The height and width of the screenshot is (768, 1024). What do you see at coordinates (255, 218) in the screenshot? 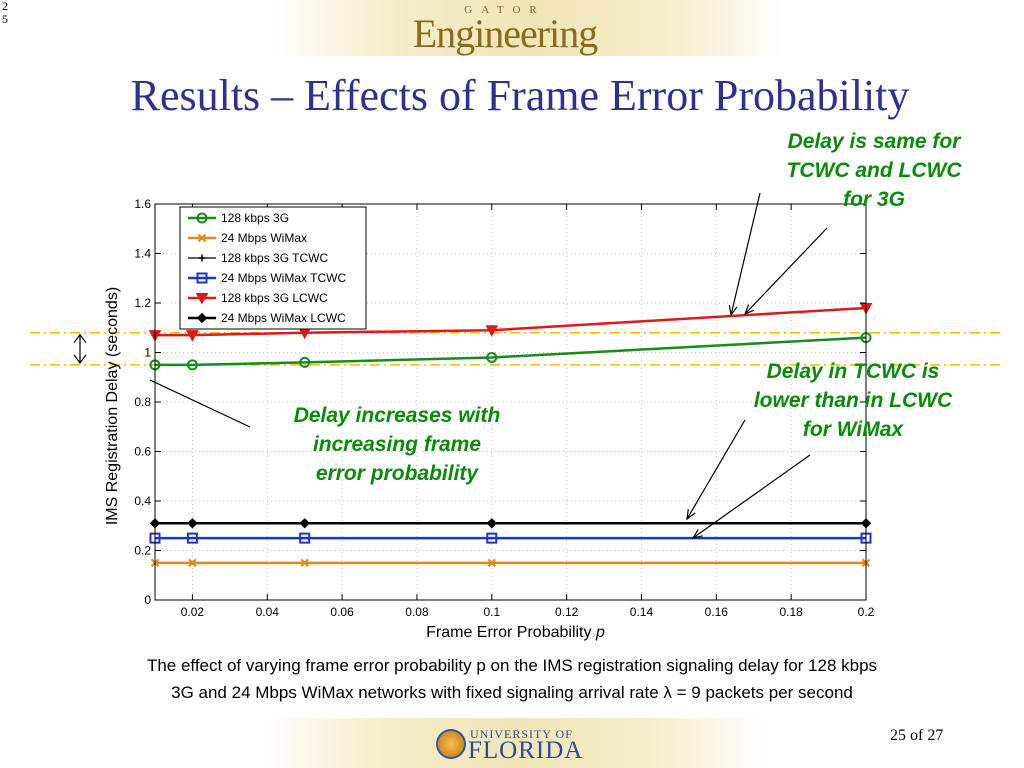
I see `legend-label: 128 kbps 3G` at bounding box center [255, 218].